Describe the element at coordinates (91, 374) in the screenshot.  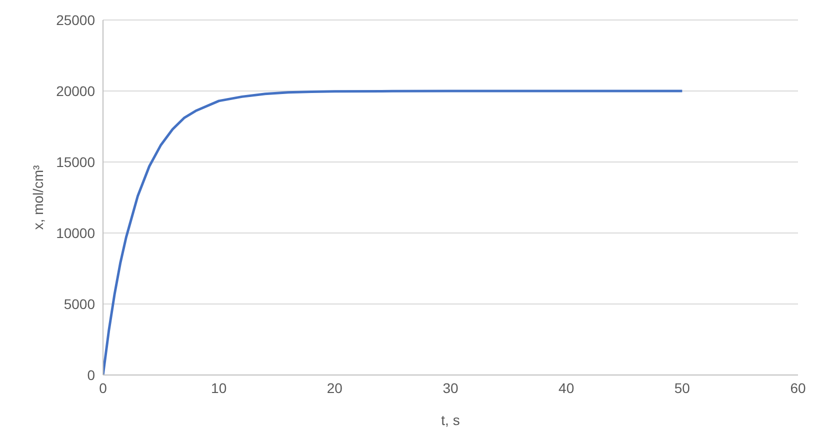
I see `y-tick-label: 0` at that location.